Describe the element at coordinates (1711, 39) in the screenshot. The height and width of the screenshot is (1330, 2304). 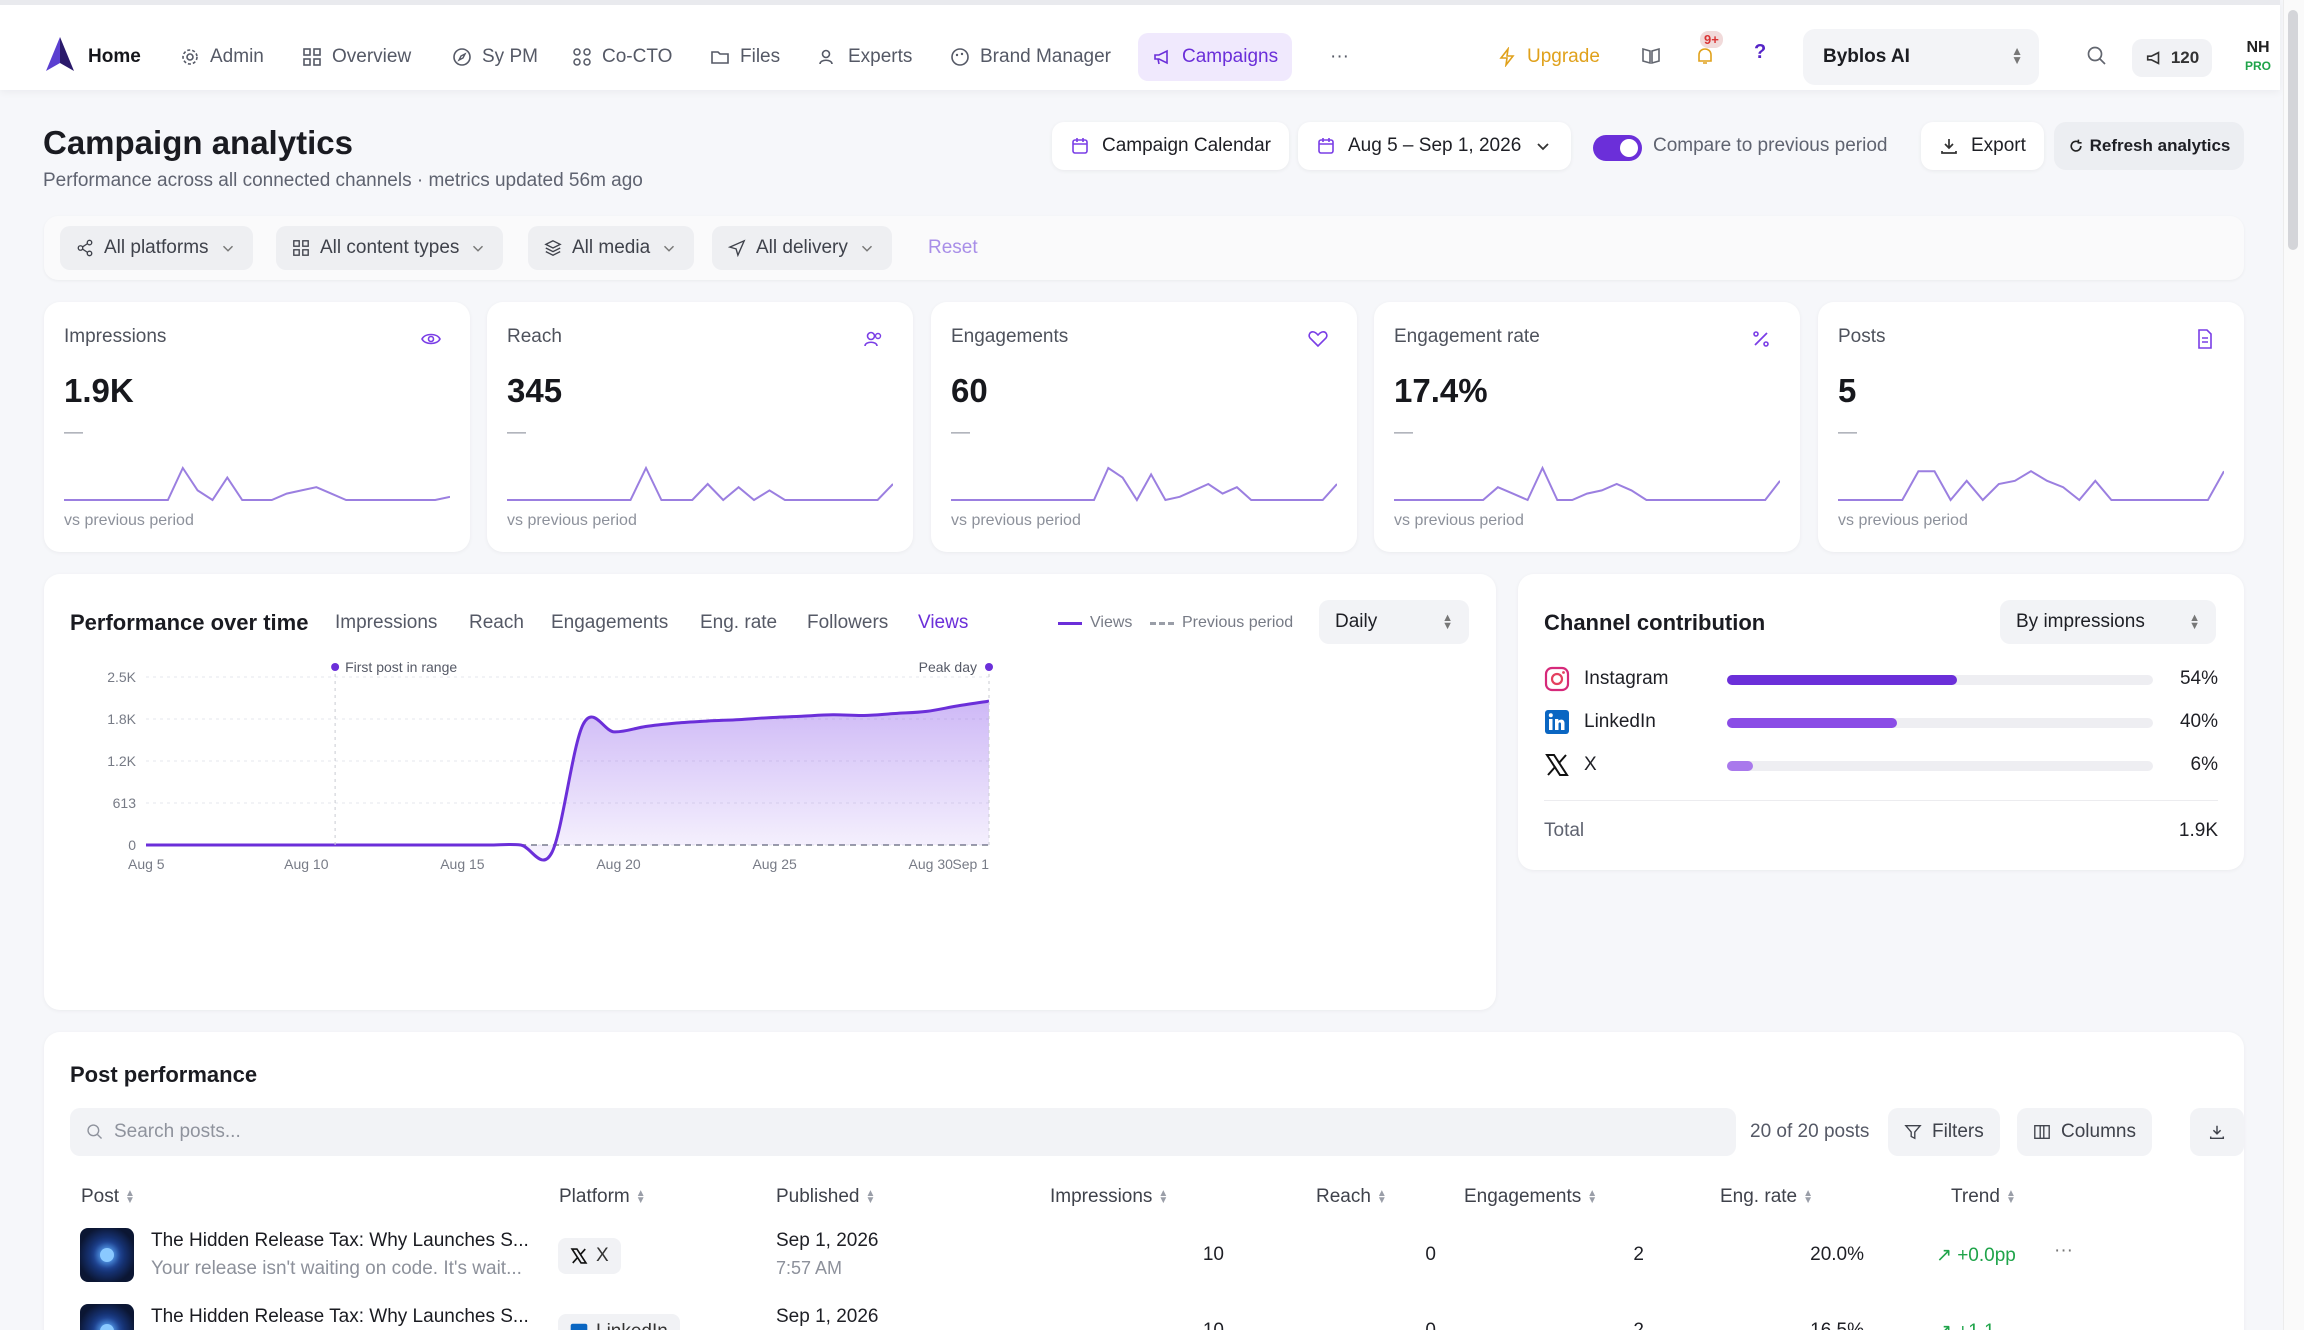
I see `notification-badge: 9+` at that location.